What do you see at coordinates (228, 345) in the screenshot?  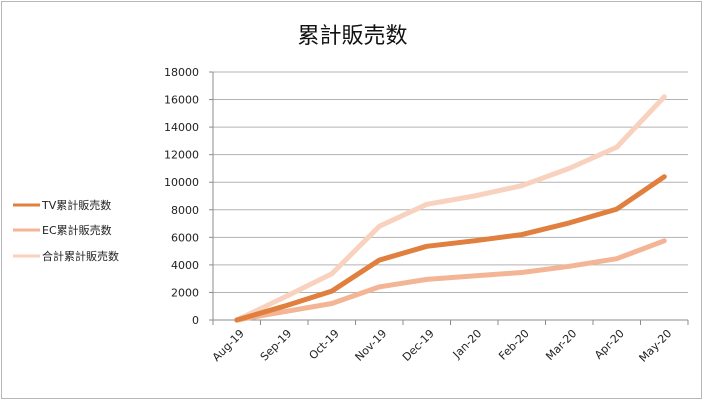 I see `x-tick-label: Aug-19` at bounding box center [228, 345].